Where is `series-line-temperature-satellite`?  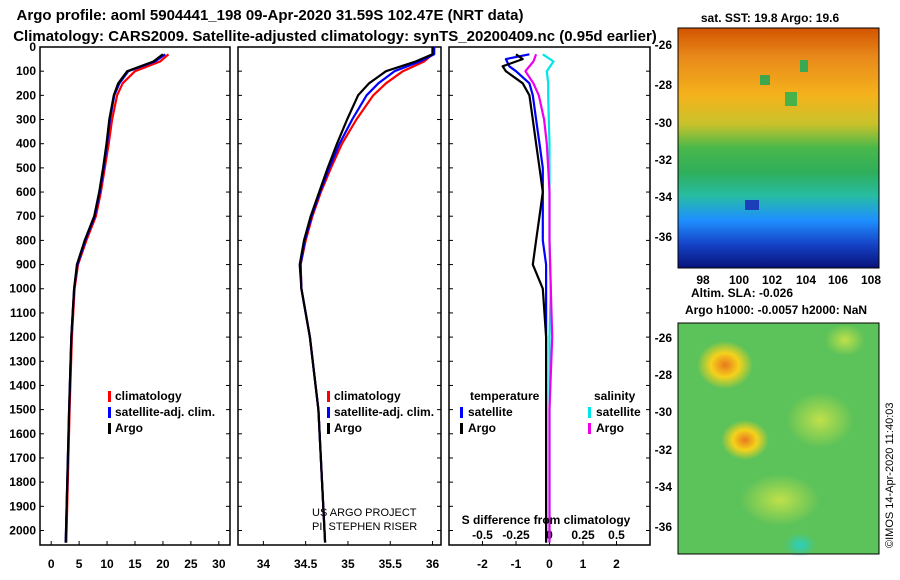
series-line-temperature-satellite is located at coordinates (526, 298).